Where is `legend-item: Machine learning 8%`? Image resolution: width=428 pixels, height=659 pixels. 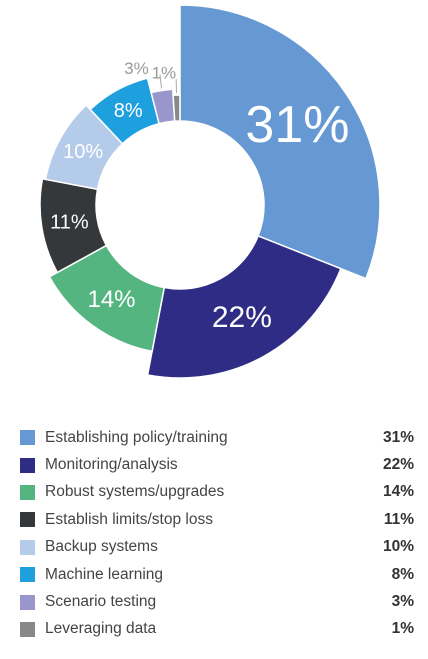
legend-item: Machine learning 8% is located at coordinates (217, 574).